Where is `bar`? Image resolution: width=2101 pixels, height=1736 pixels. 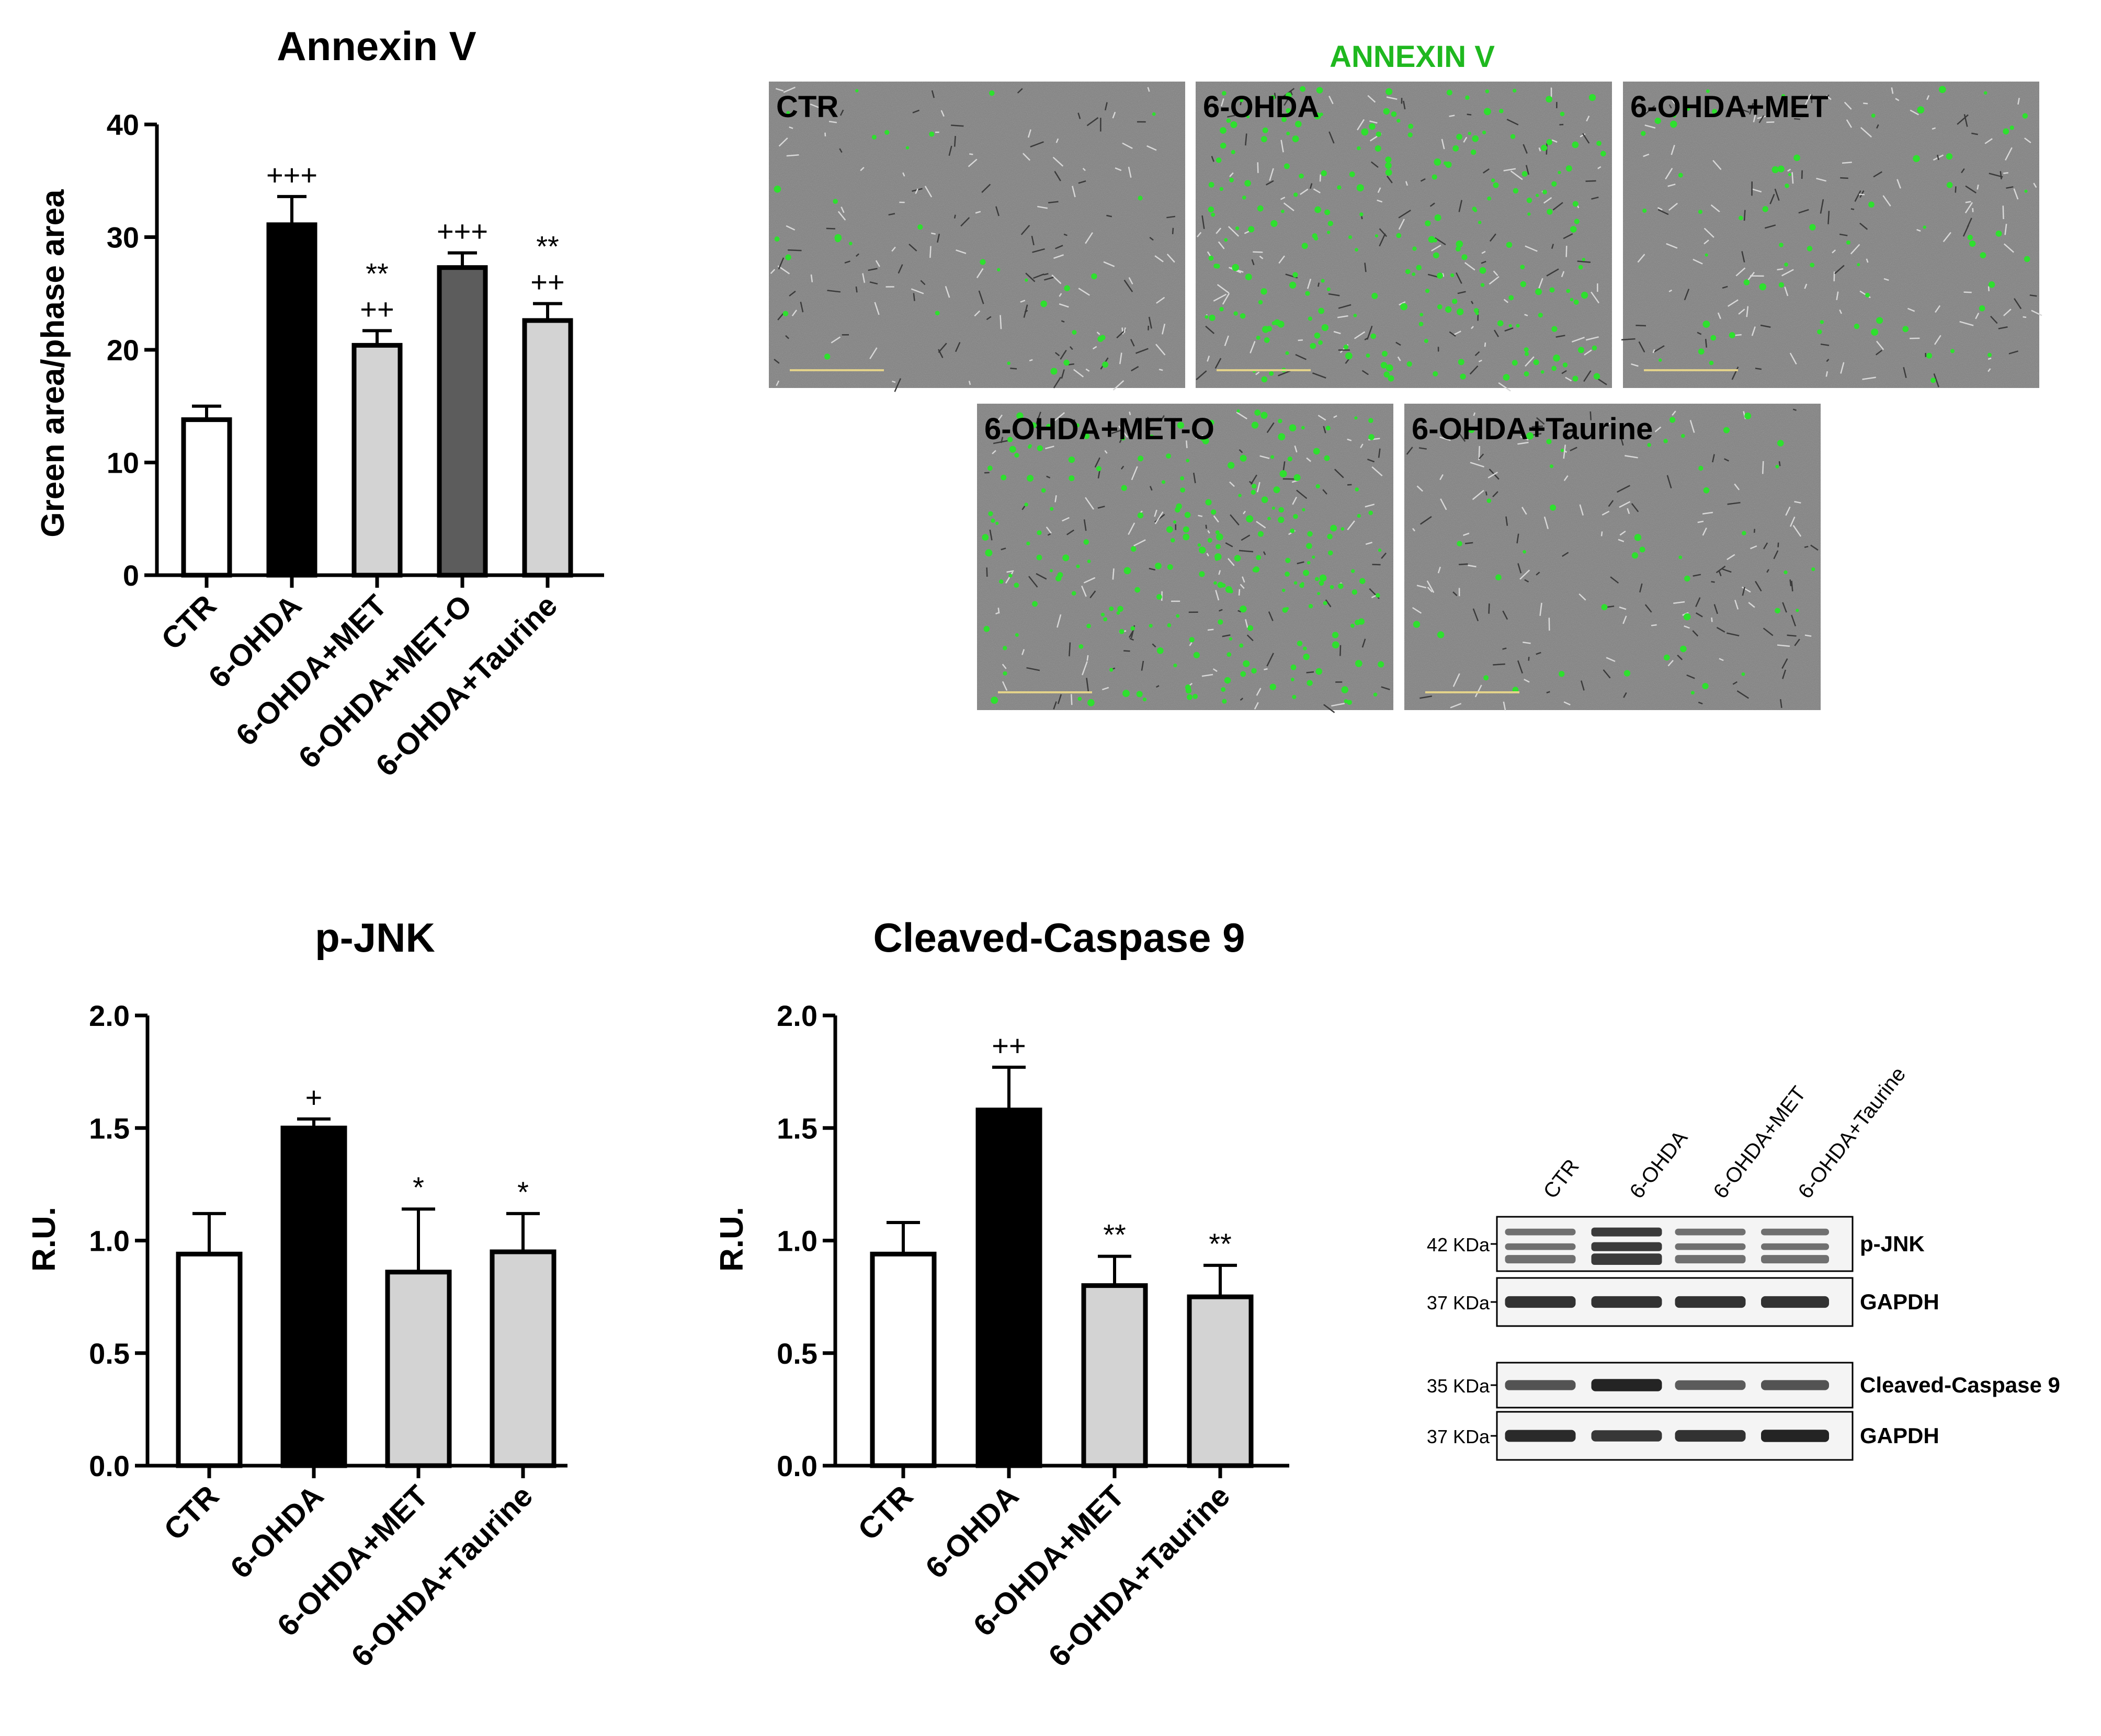 bar is located at coordinates (206, 497).